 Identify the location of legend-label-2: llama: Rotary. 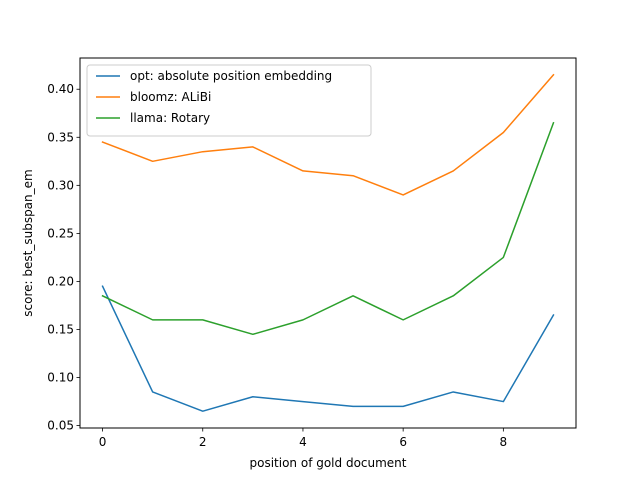
(170, 118).